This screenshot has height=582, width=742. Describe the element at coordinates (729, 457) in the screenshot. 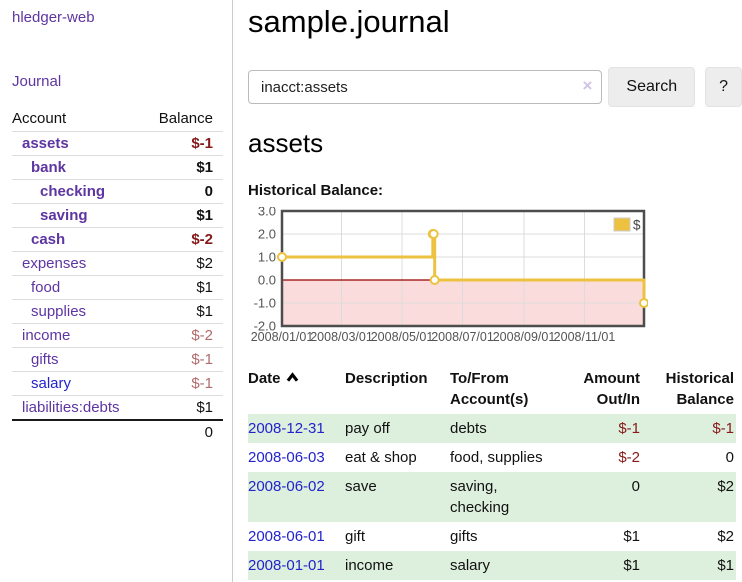

I see `transaction-balance: 0` at that location.